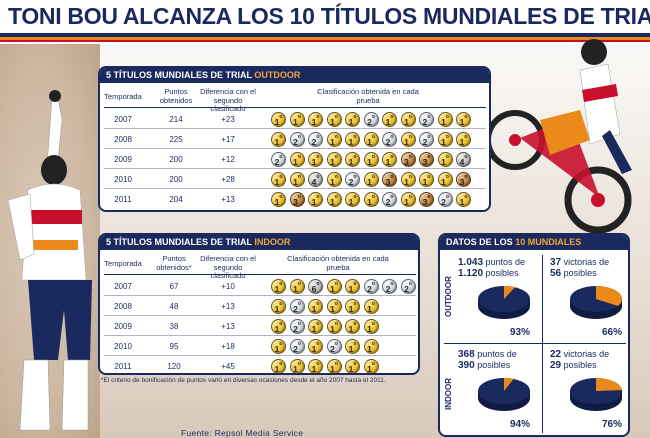  I want to click on indoor-diff: +18, so click(228, 346).